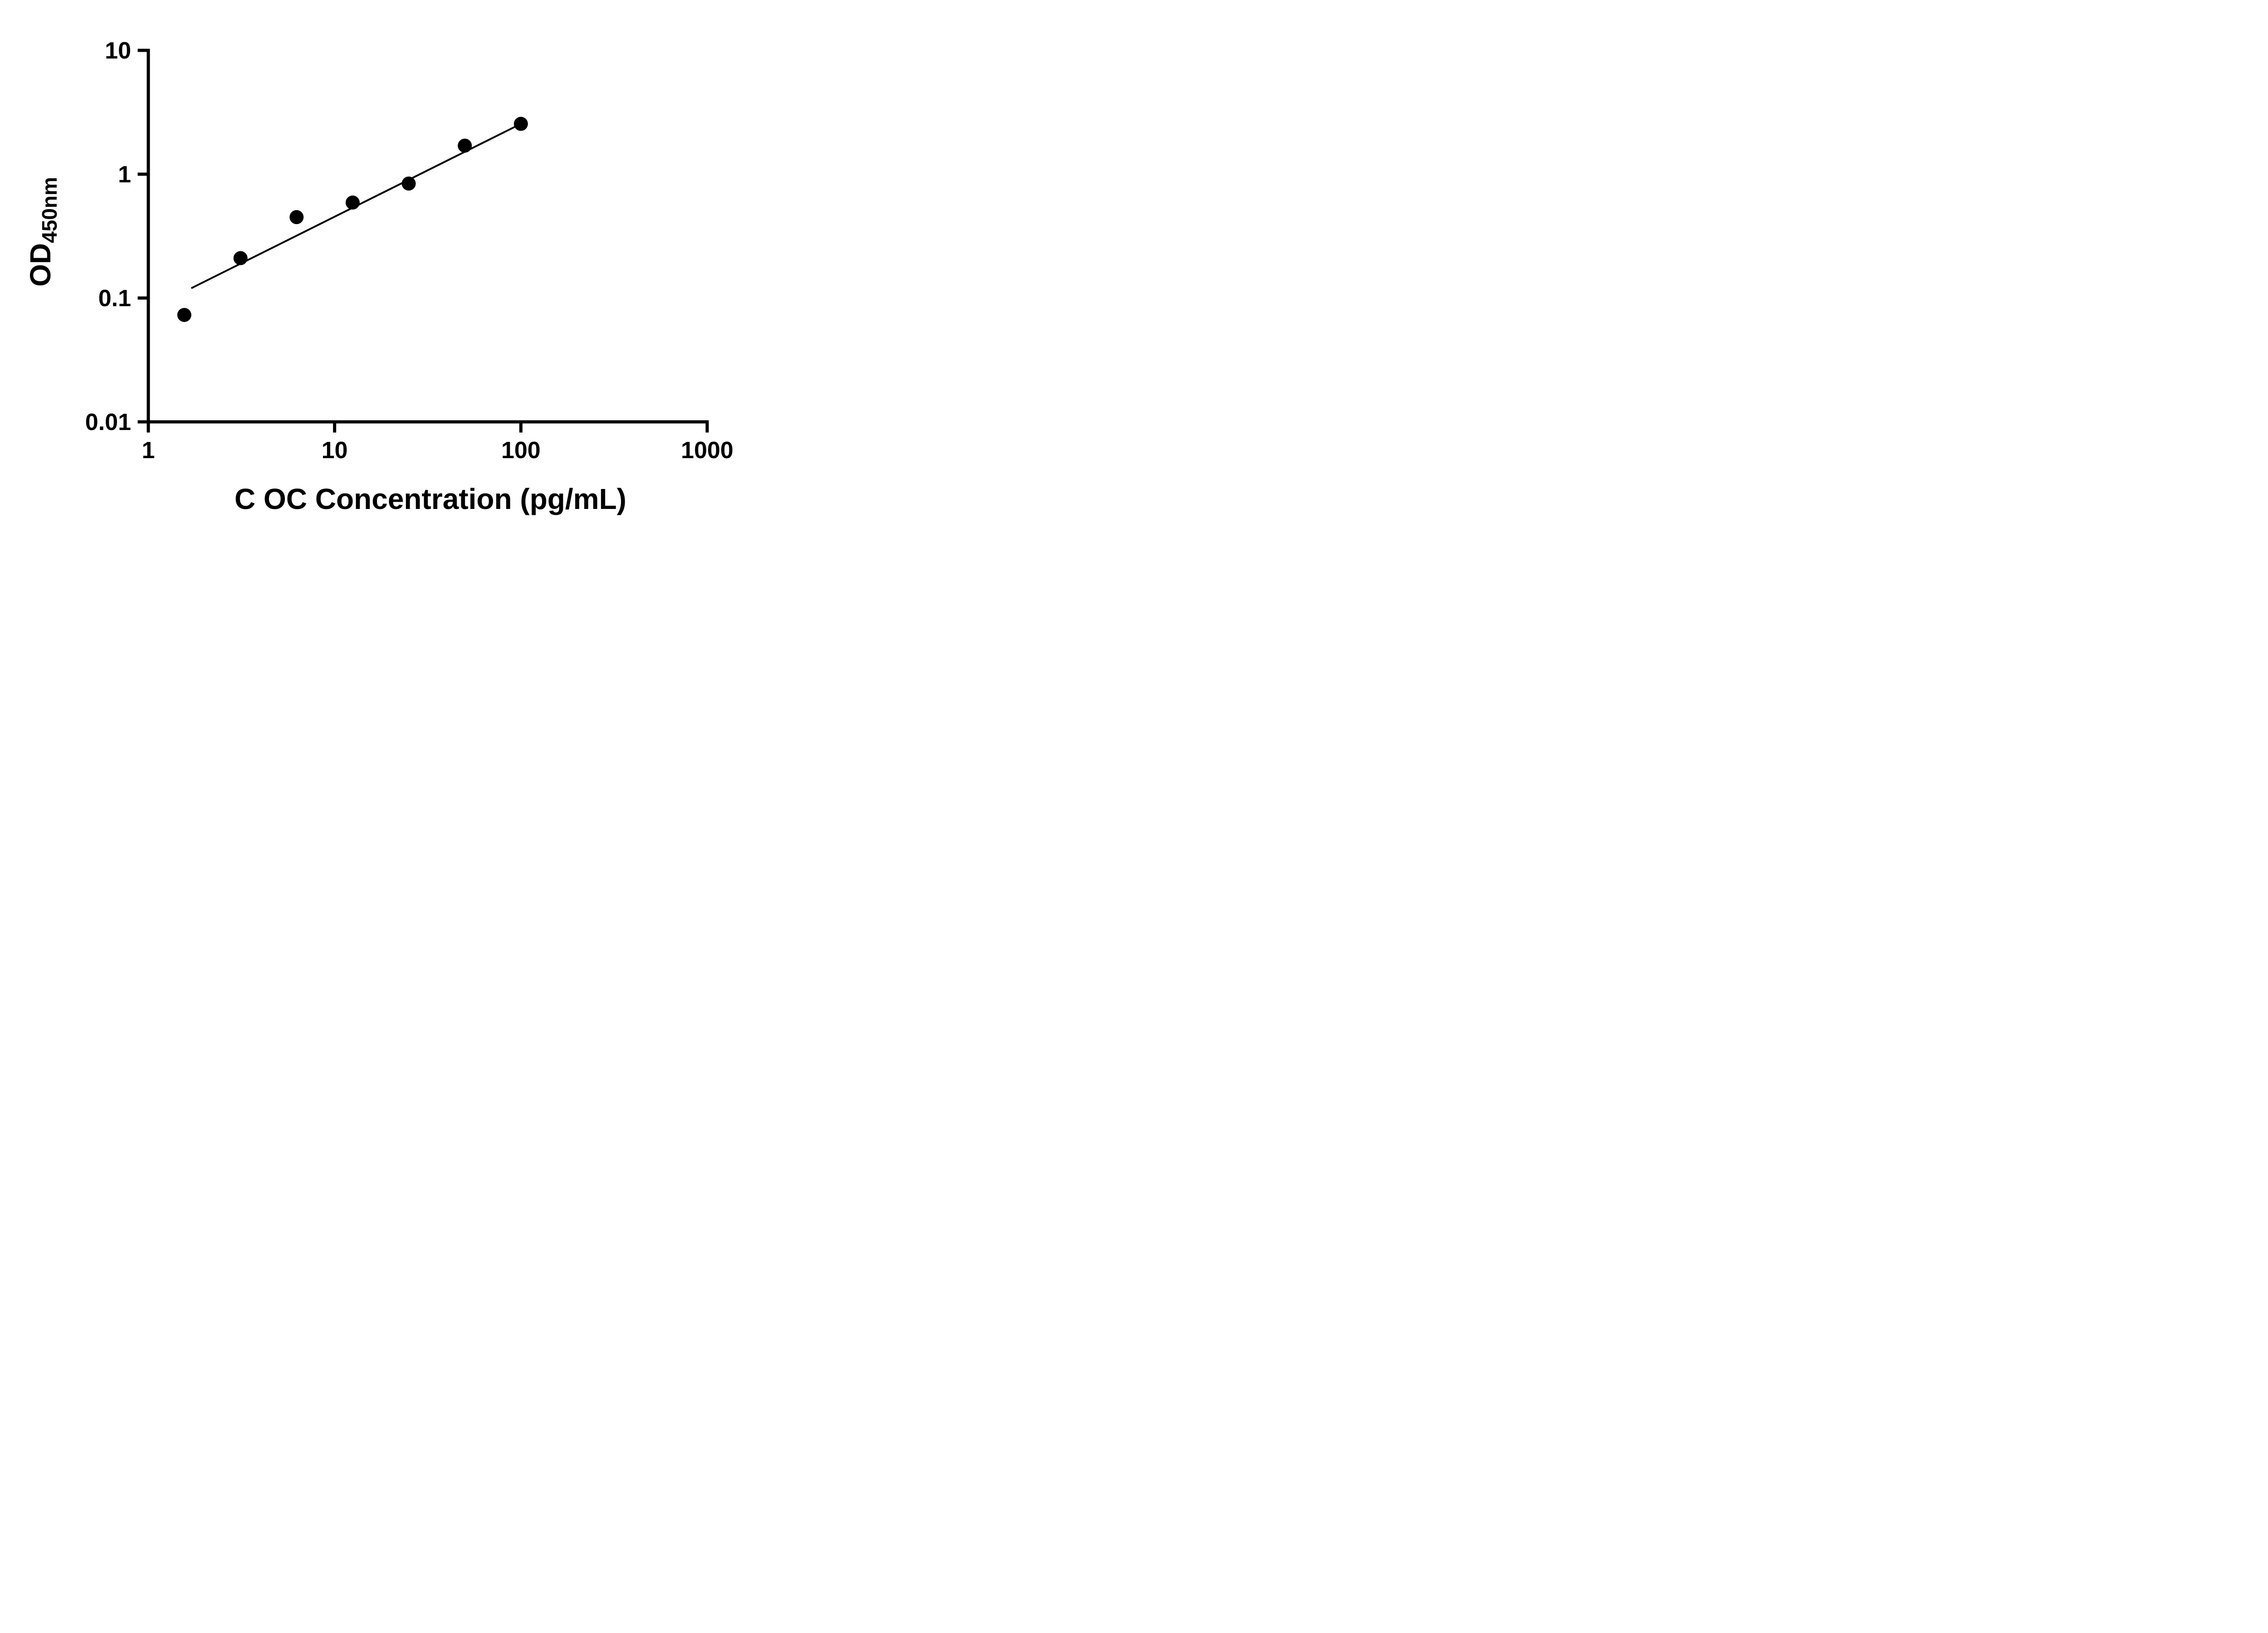  Describe the element at coordinates (431, 499) in the screenshot. I see `x-axis-title: C OC Concentration (pg/mL)` at that location.